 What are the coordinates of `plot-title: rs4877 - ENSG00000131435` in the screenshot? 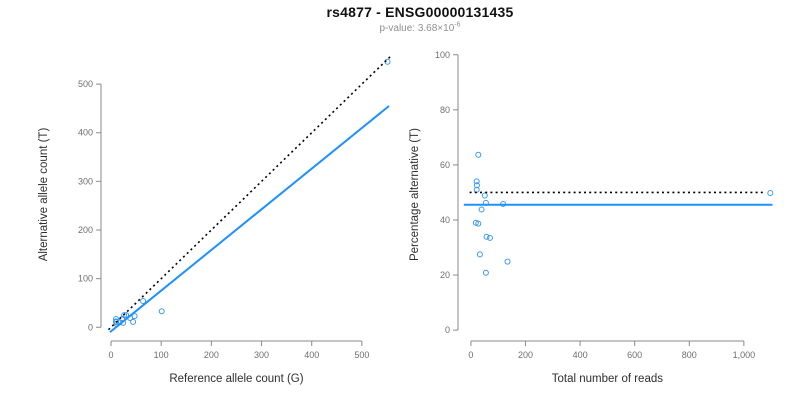 It's located at (420, 12).